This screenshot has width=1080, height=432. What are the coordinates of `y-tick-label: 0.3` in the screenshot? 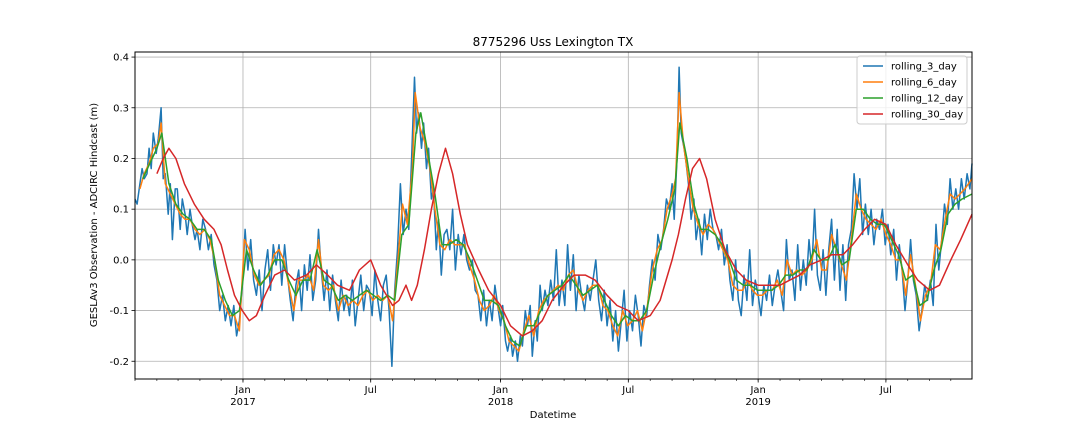 It's located at (121, 108).